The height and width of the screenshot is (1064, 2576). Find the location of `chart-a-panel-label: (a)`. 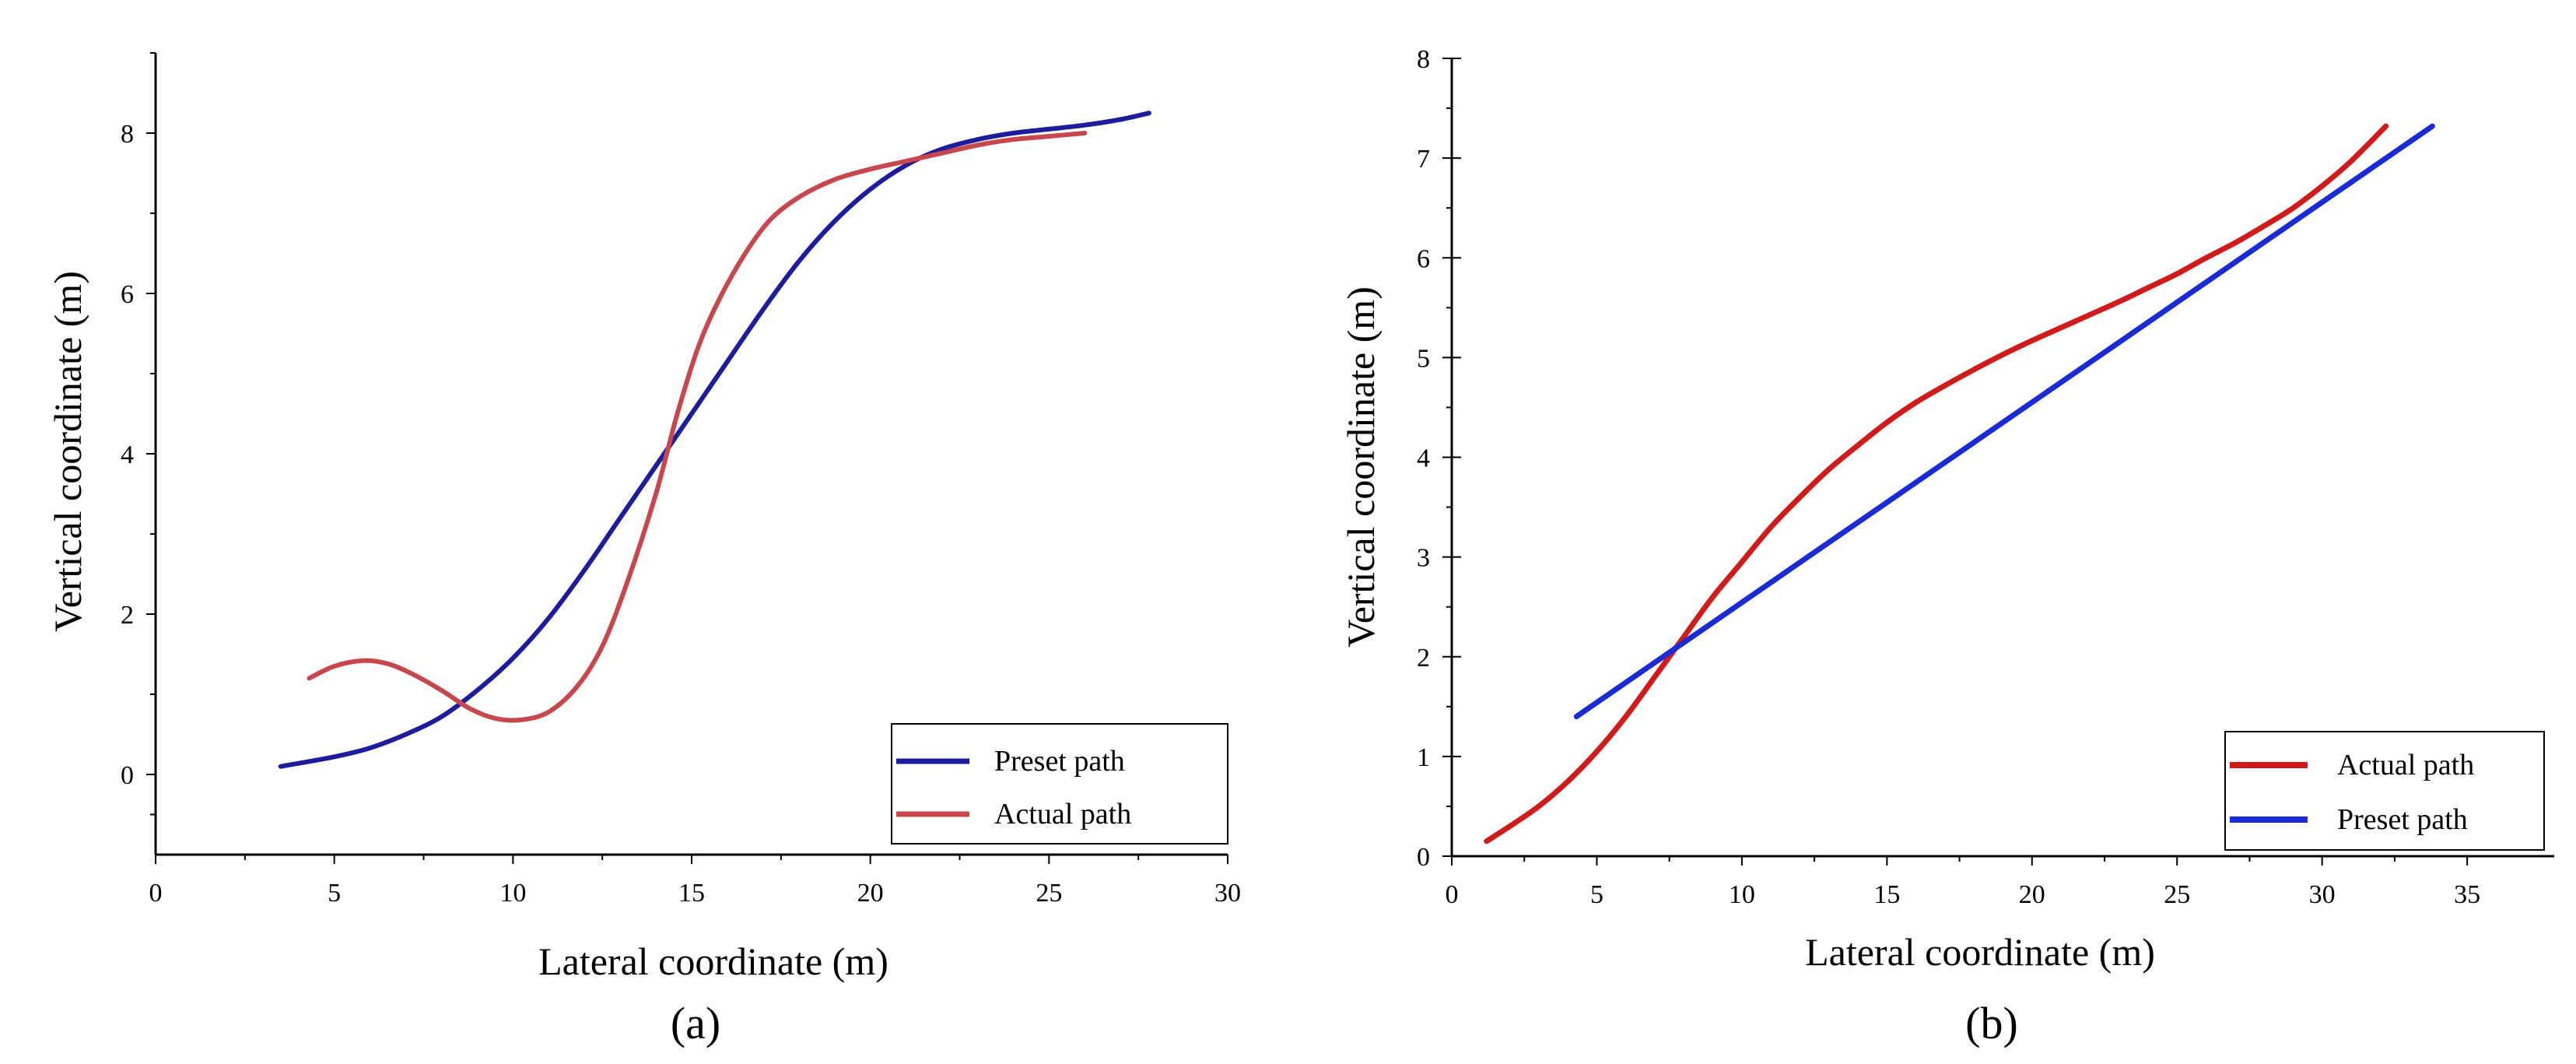

chart-a-panel-label: (a) is located at coordinates (695, 1023).